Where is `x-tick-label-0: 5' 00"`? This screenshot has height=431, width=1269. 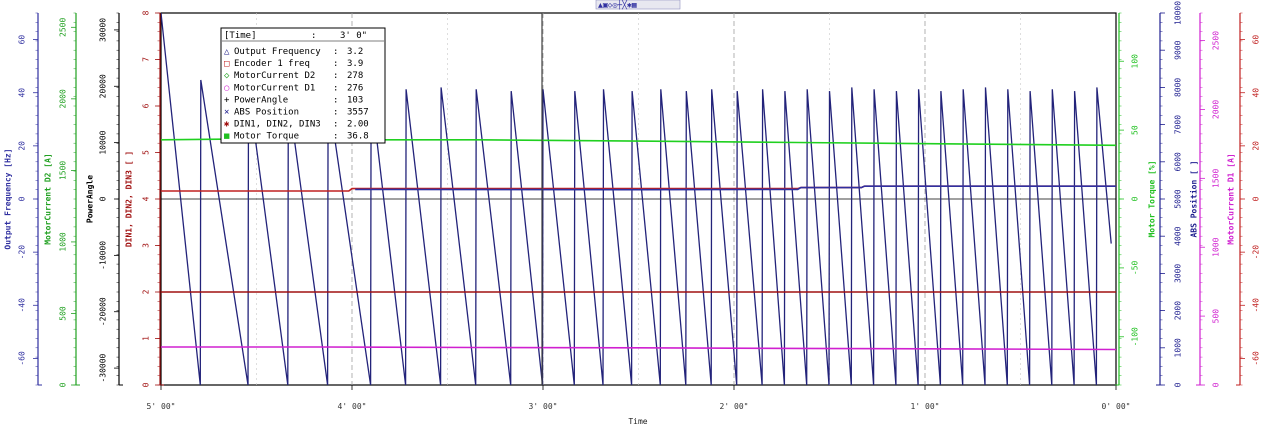 x-tick-label-0: 5' 00" is located at coordinates (161, 406).